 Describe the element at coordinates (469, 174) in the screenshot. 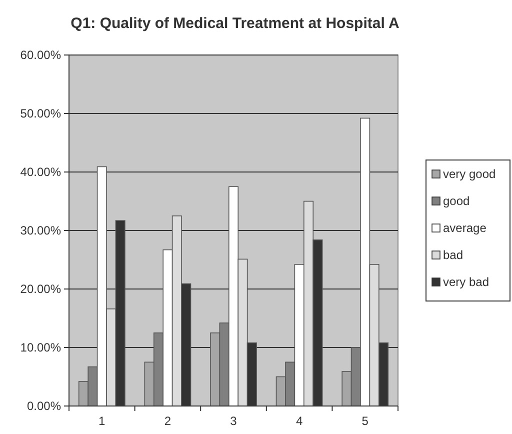

I see `legend-label: very good` at that location.